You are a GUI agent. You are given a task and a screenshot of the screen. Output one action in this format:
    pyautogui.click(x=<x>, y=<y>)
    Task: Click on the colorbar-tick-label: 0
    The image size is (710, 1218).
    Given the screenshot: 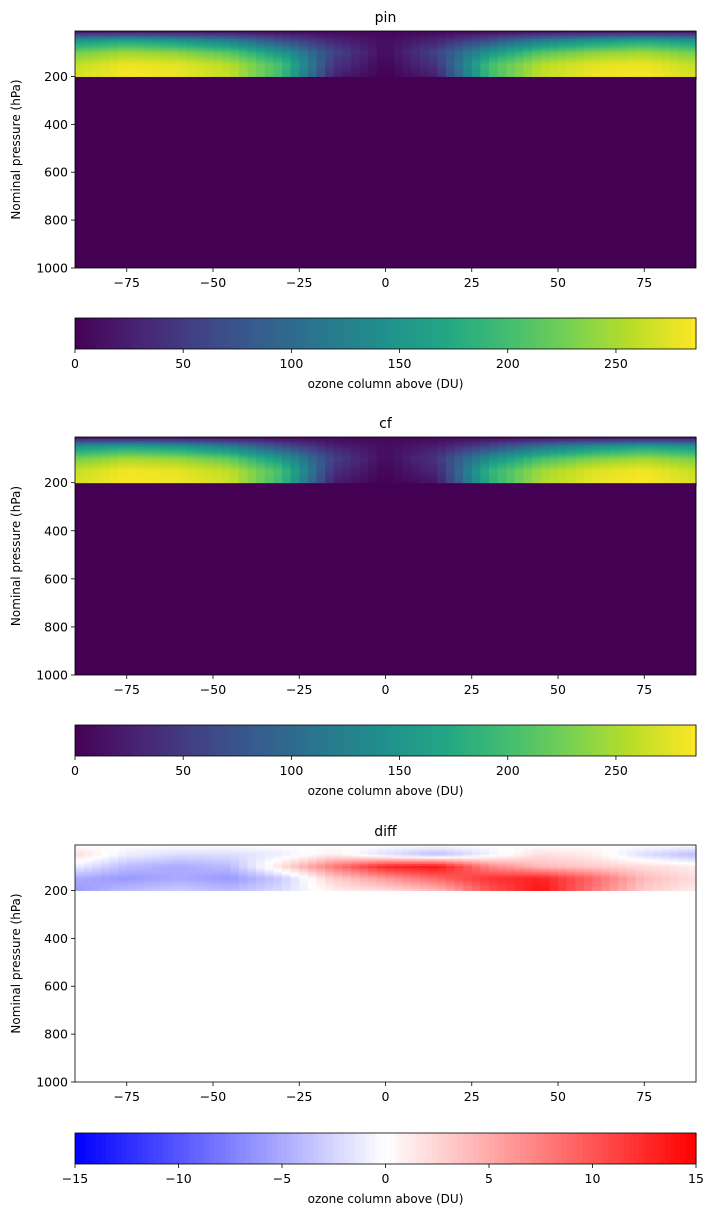 What is the action you would take?
    pyautogui.click(x=75, y=363)
    